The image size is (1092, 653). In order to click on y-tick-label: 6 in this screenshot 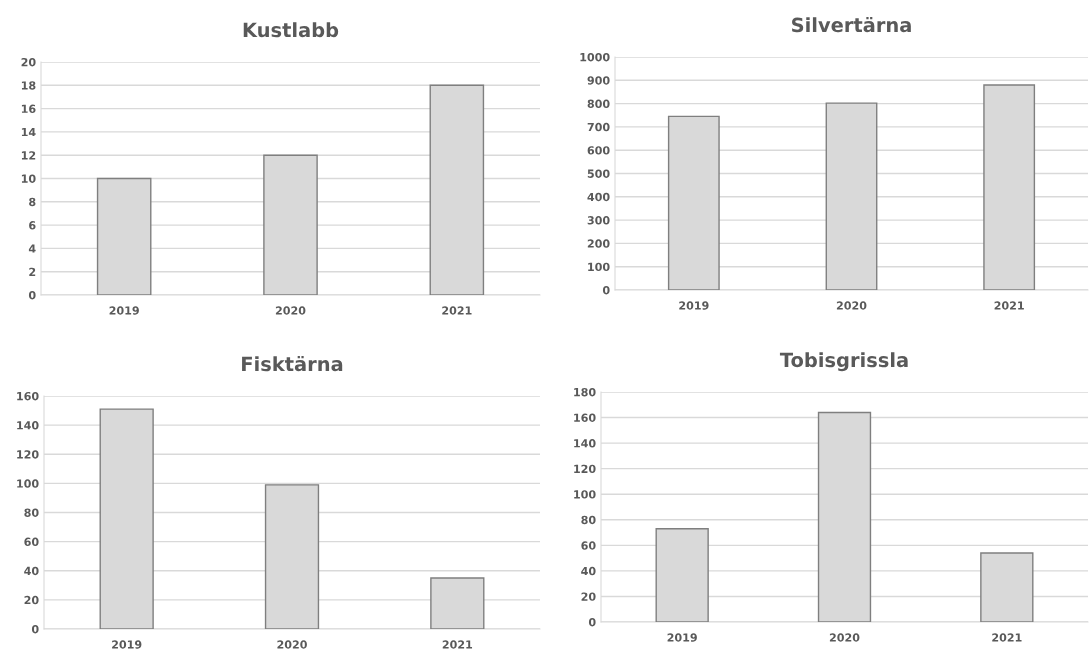, I will do `click(32, 225)`.